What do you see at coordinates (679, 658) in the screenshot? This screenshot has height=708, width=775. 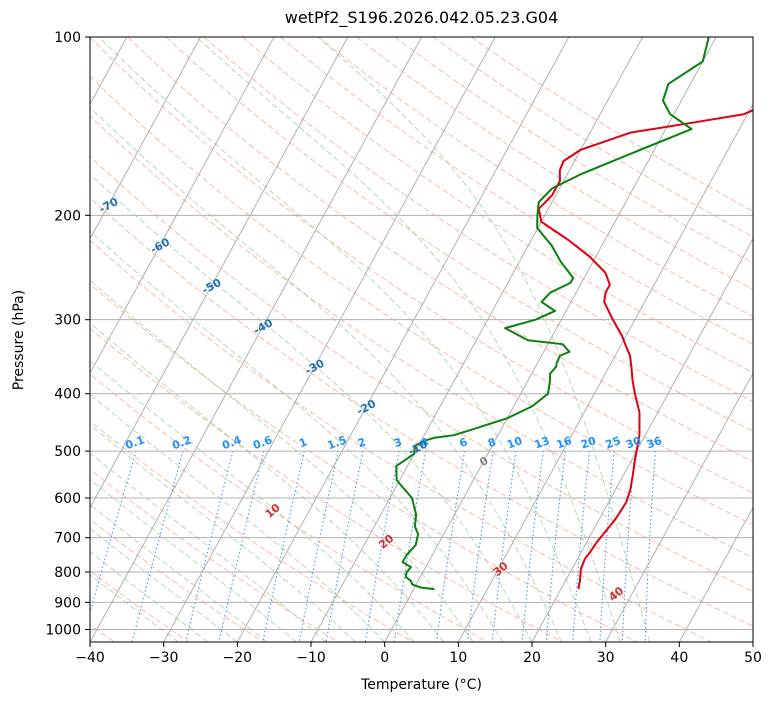 I see `x-tick-label: 40` at bounding box center [679, 658].